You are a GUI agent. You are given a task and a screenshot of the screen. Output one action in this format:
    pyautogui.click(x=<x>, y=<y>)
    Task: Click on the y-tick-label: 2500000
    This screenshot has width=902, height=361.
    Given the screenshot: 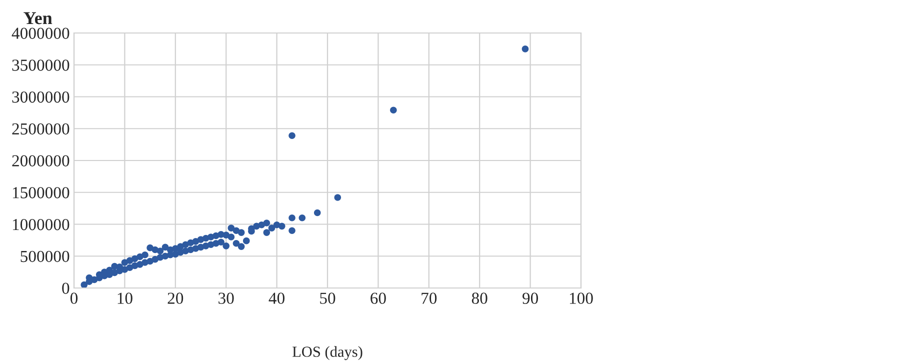 What is the action you would take?
    pyautogui.click(x=41, y=129)
    